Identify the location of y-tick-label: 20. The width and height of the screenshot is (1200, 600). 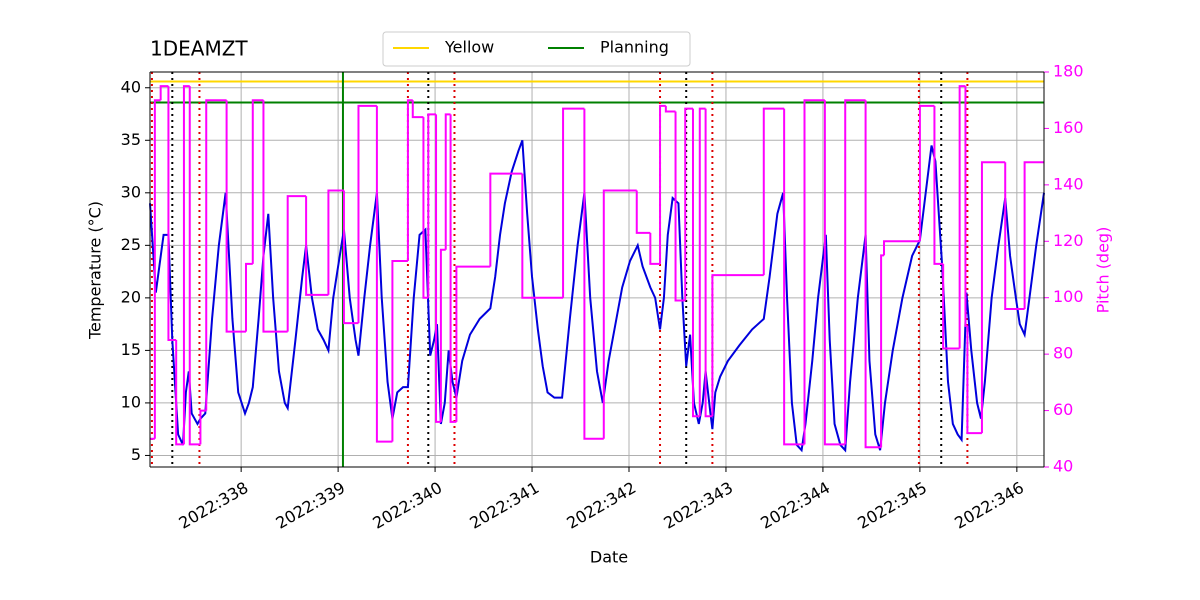
(131, 296).